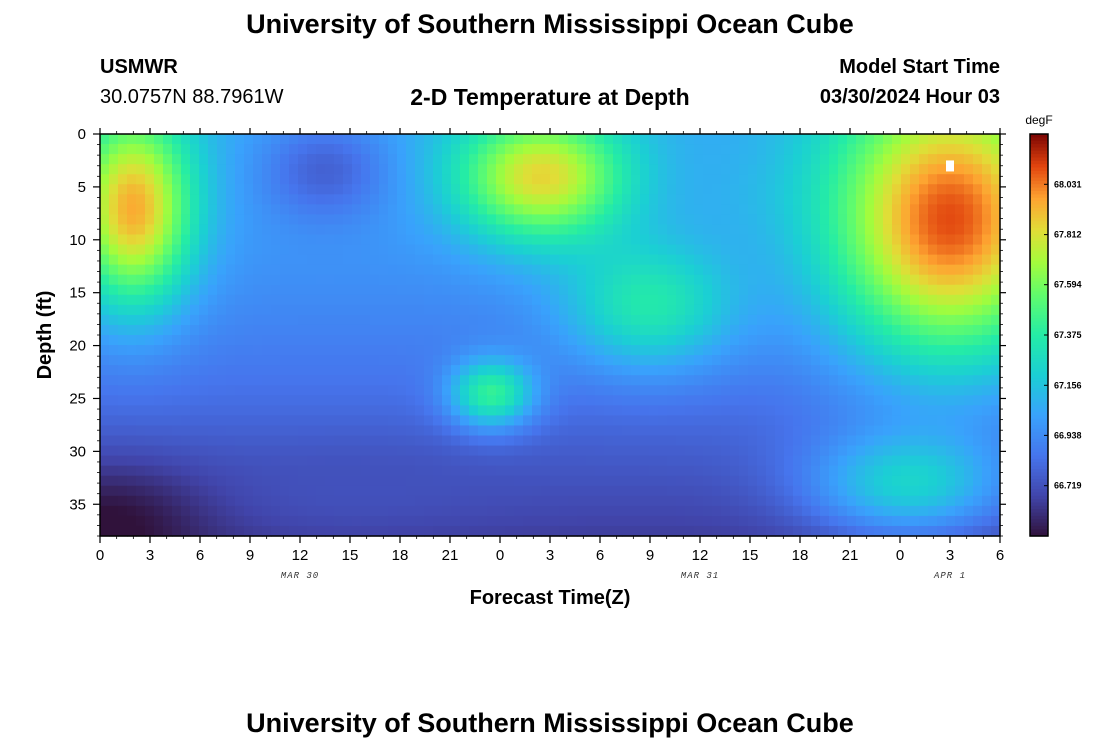 Image resolution: width=1100 pixels, height=750 pixels. What do you see at coordinates (1068, 285) in the screenshot?
I see `colorbar-label: 67.594` at bounding box center [1068, 285].